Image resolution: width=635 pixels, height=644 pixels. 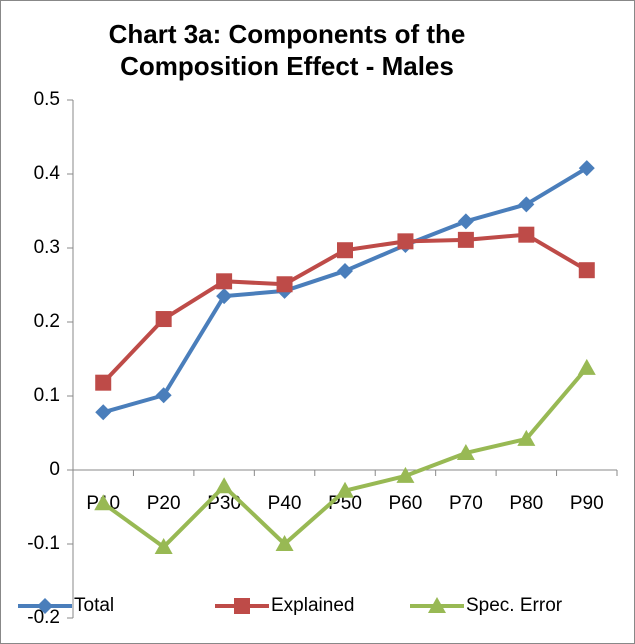 I want to click on x-tick-label: P30, so click(x=224, y=503).